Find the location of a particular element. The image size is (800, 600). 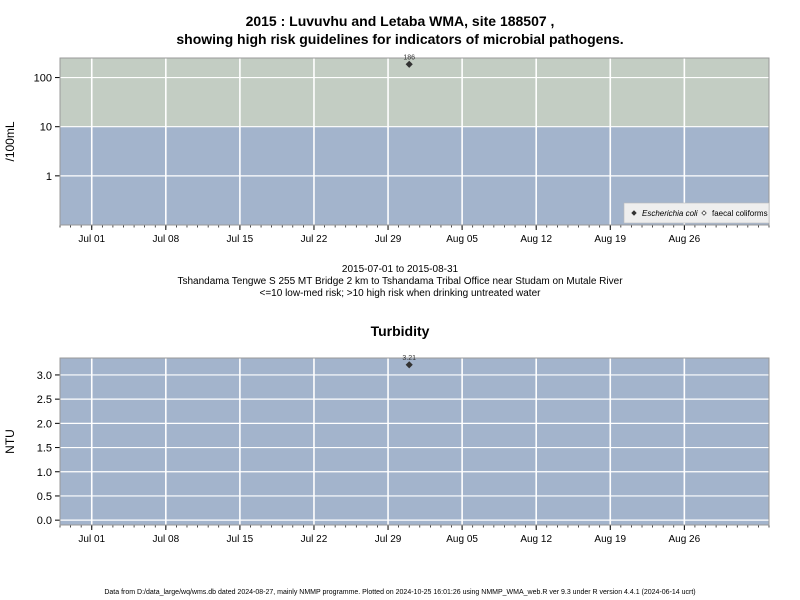

y-tick-label: 10 is located at coordinates (46, 128).